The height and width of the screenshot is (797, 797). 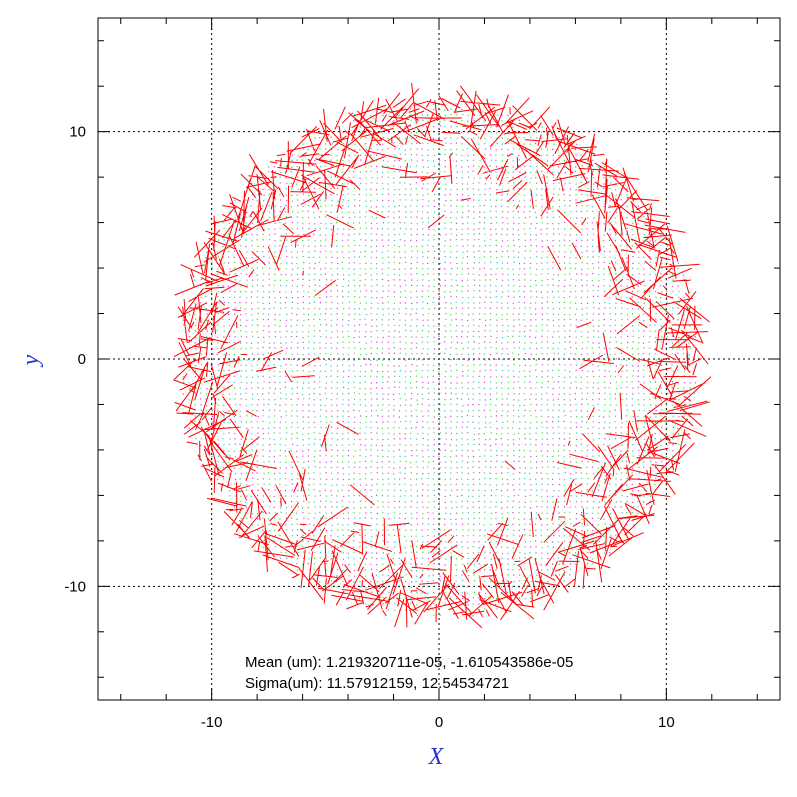 What do you see at coordinates (377, 683) in the screenshot?
I see `sigma-annotation: Sigma(um): 11.57912159, 12.54534721` at bounding box center [377, 683].